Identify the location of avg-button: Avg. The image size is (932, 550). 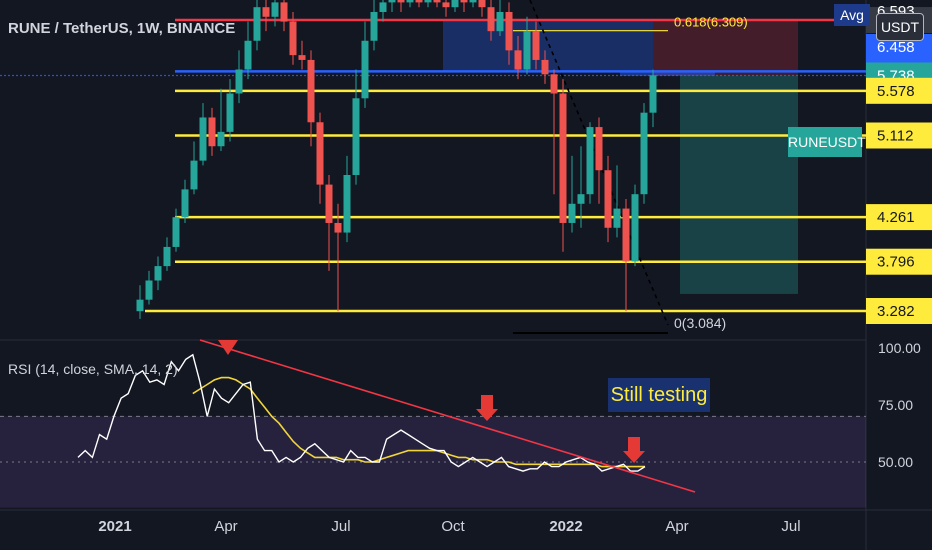
(852, 15).